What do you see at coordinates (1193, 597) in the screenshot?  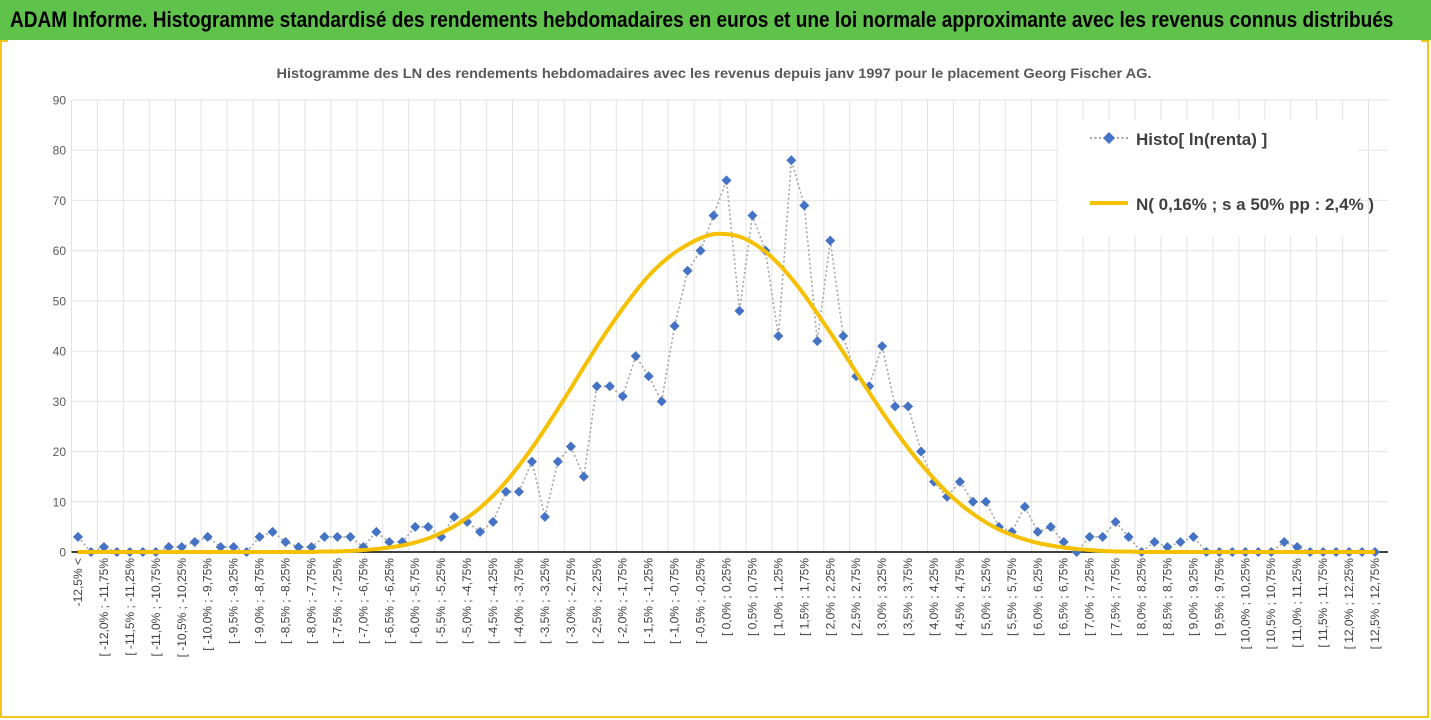 I see `x-tick-label: [ 9,0% ; 9,25%` at bounding box center [1193, 597].